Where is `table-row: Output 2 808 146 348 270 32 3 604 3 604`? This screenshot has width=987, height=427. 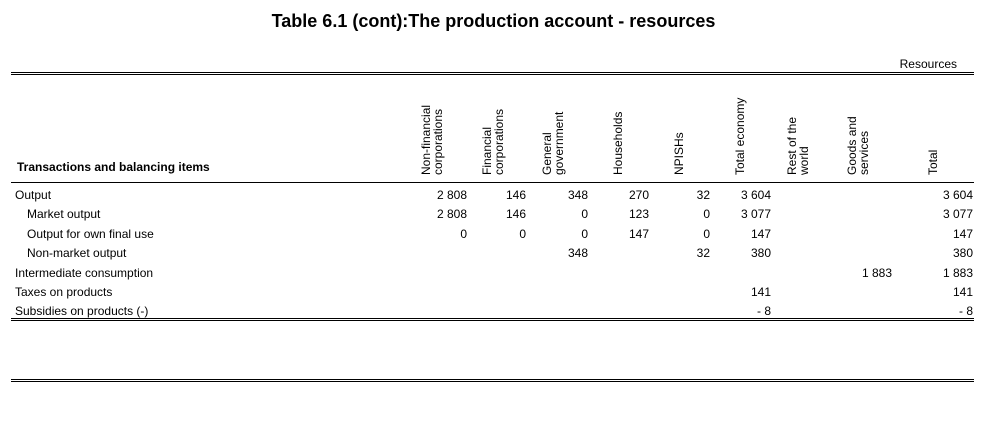 table-row: Output 2 808 146 348 270 32 3 604 3 604 is located at coordinates (493, 195).